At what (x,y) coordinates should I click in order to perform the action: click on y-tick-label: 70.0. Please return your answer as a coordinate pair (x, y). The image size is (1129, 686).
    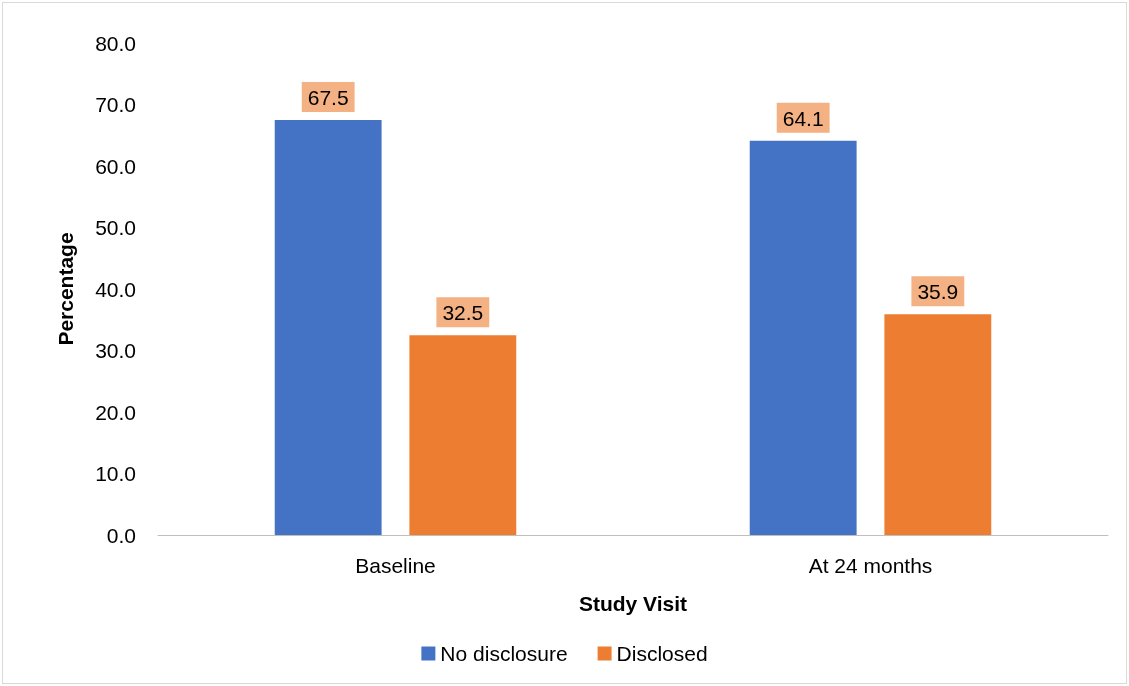
    Looking at the image, I should click on (115, 104).